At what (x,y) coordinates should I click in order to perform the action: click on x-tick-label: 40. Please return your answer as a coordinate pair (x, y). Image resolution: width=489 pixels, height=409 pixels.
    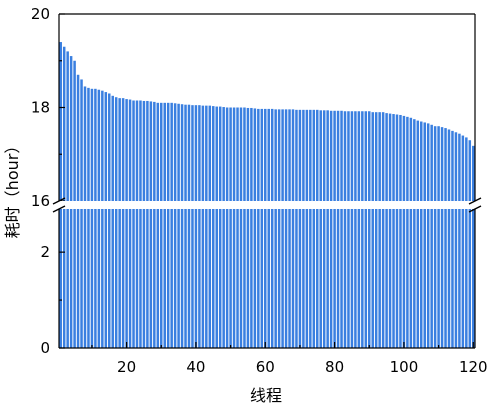
    Looking at the image, I should click on (195, 367).